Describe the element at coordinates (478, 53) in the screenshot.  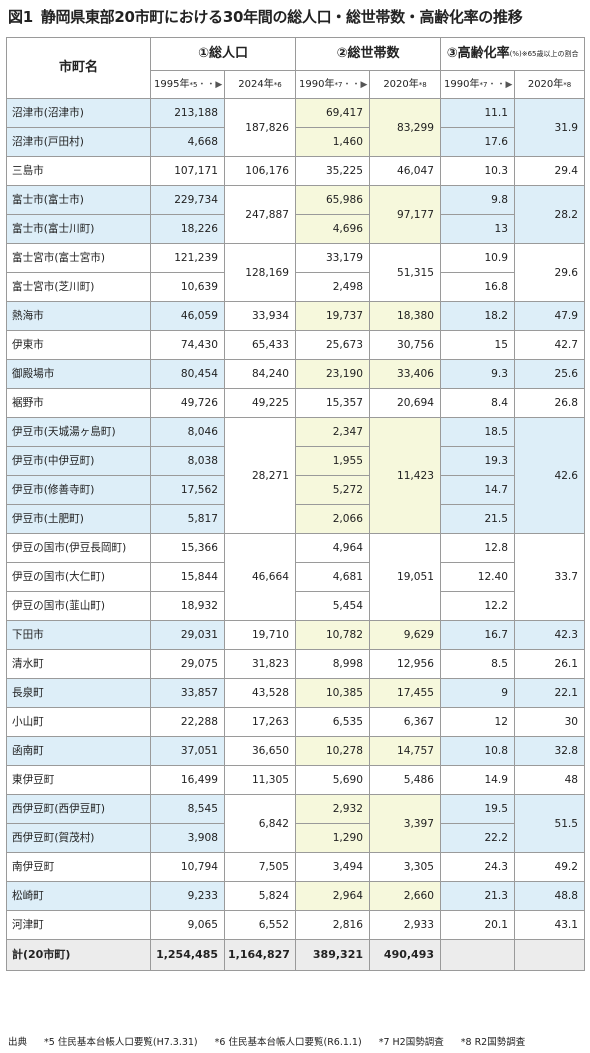
I see `header-aging-rate-label: ③高齢化率` at that location.